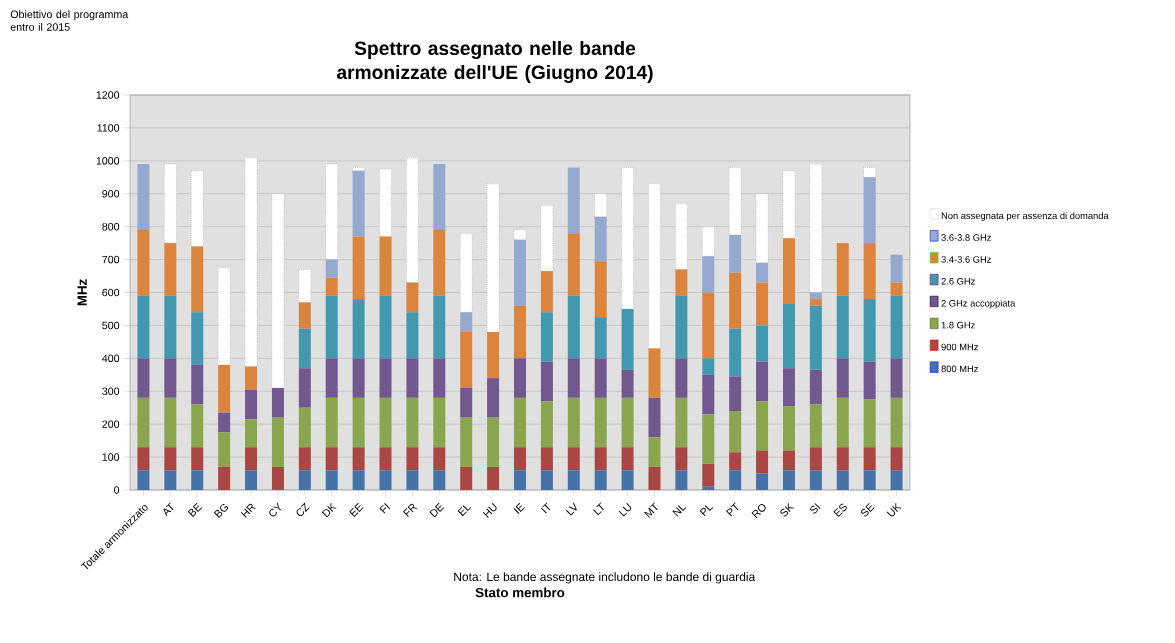 The height and width of the screenshot is (643, 1175). Describe the element at coordinates (111, 457) in the screenshot. I see `y-tick-label: 100` at that location.